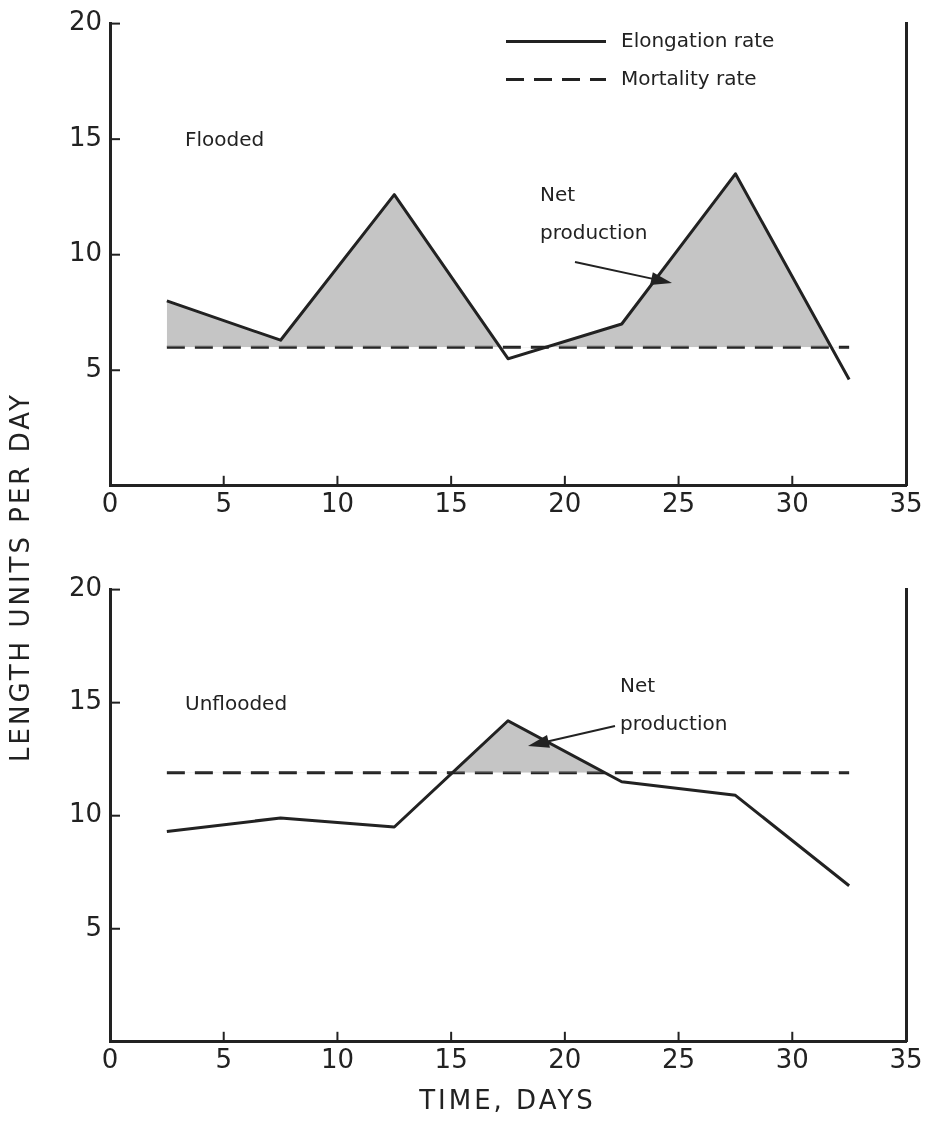  What do you see at coordinates (689, 77) in the screenshot?
I see `legend-label: Mortality rate` at bounding box center [689, 77].